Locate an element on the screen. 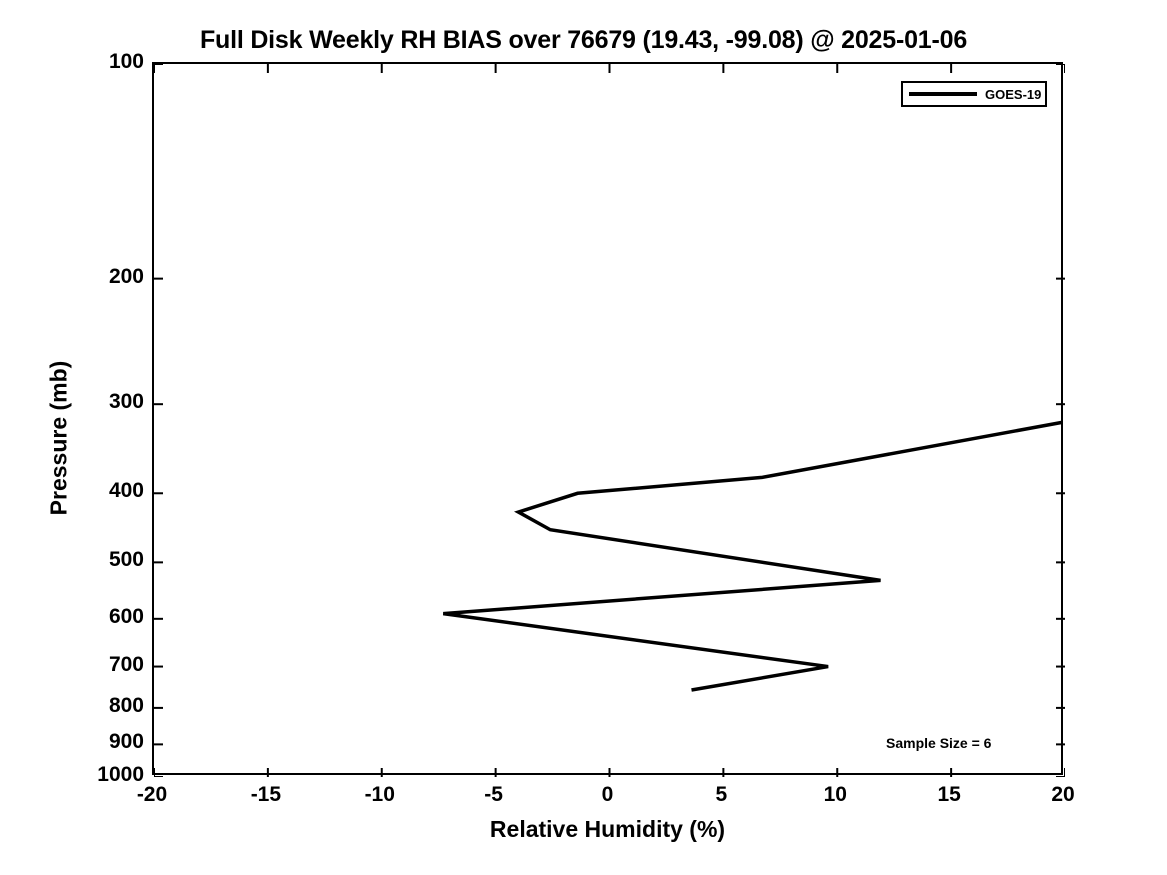  y-tick-label-700: 700 is located at coordinates (126, 664).